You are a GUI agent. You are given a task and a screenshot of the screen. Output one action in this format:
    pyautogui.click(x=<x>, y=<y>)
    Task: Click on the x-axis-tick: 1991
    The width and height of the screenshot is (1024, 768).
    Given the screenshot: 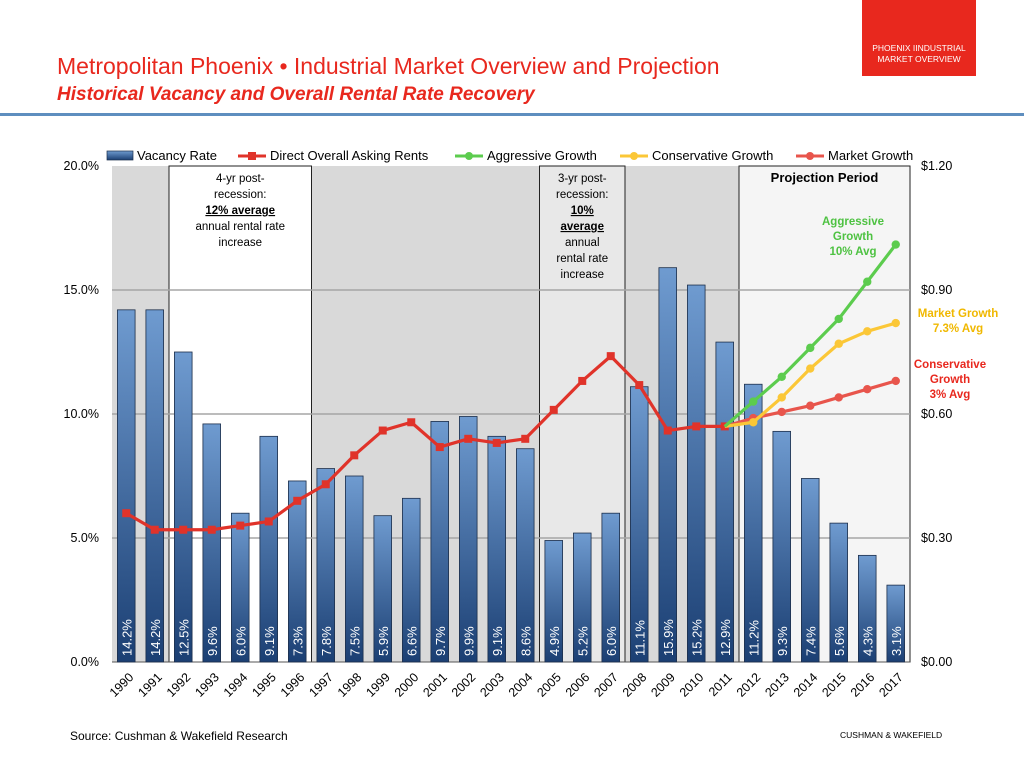 What is the action you would take?
    pyautogui.click(x=150, y=685)
    